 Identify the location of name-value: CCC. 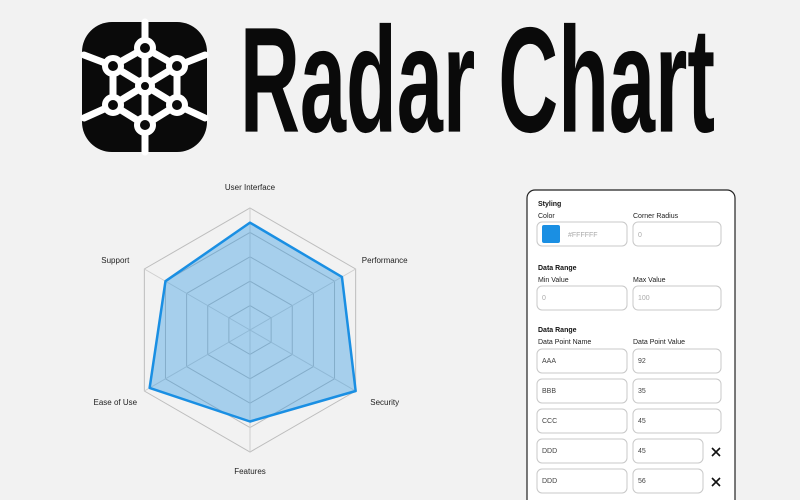
(549, 421).